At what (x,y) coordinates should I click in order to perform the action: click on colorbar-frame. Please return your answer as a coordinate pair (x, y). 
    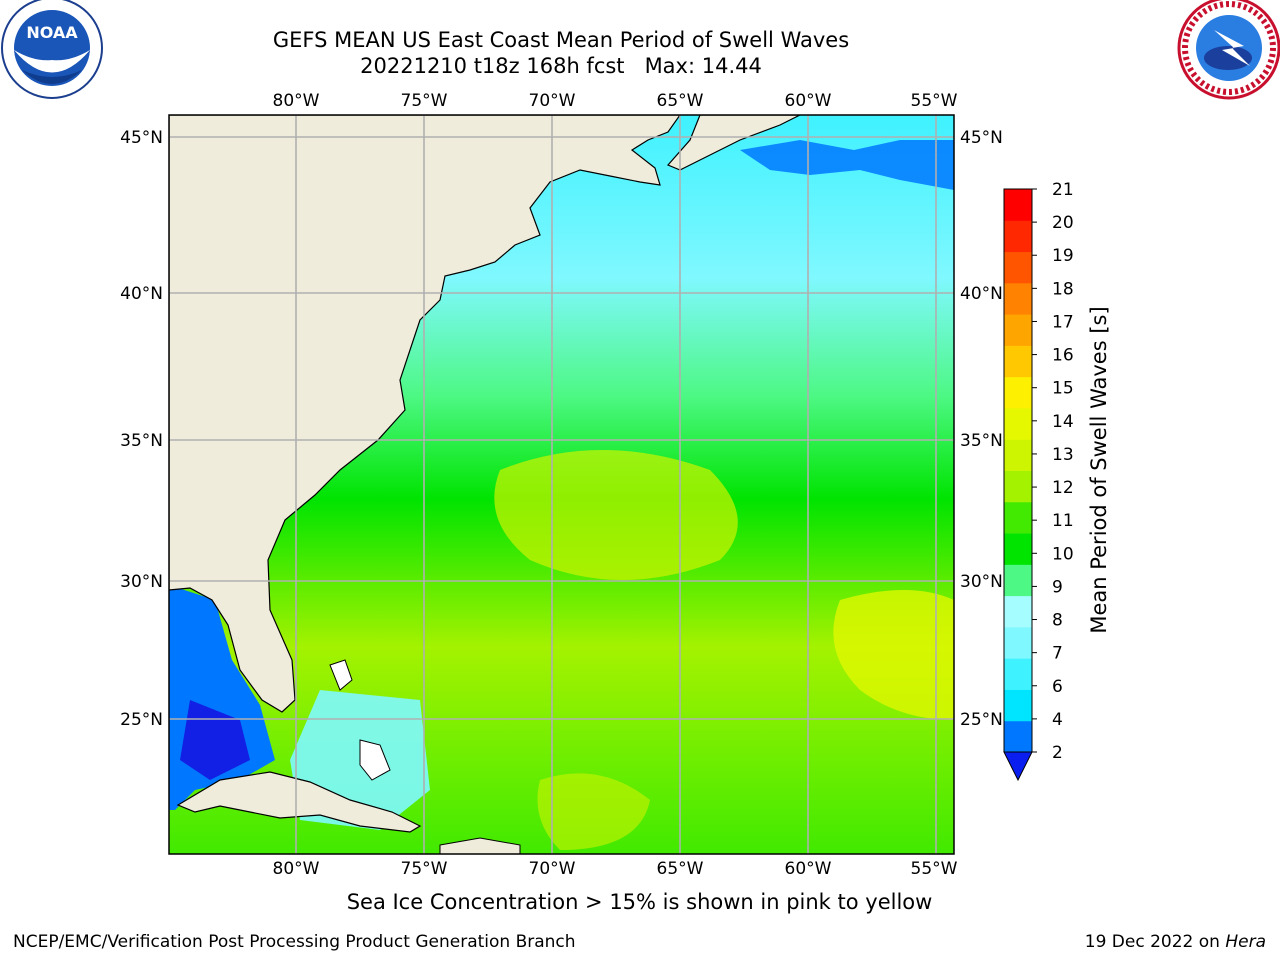
    Looking at the image, I should click on (1018, 470).